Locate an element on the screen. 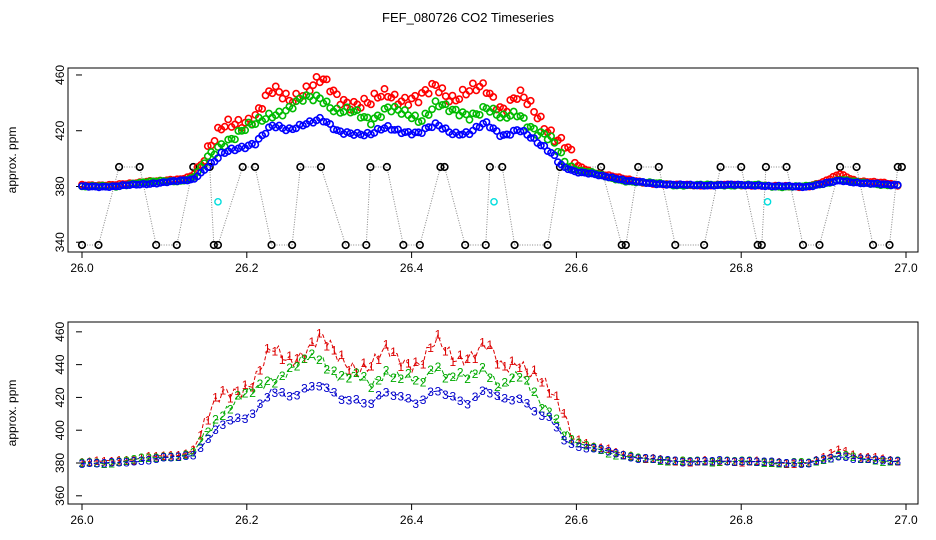  top-xtick-label: 26.8 is located at coordinates (742, 268).